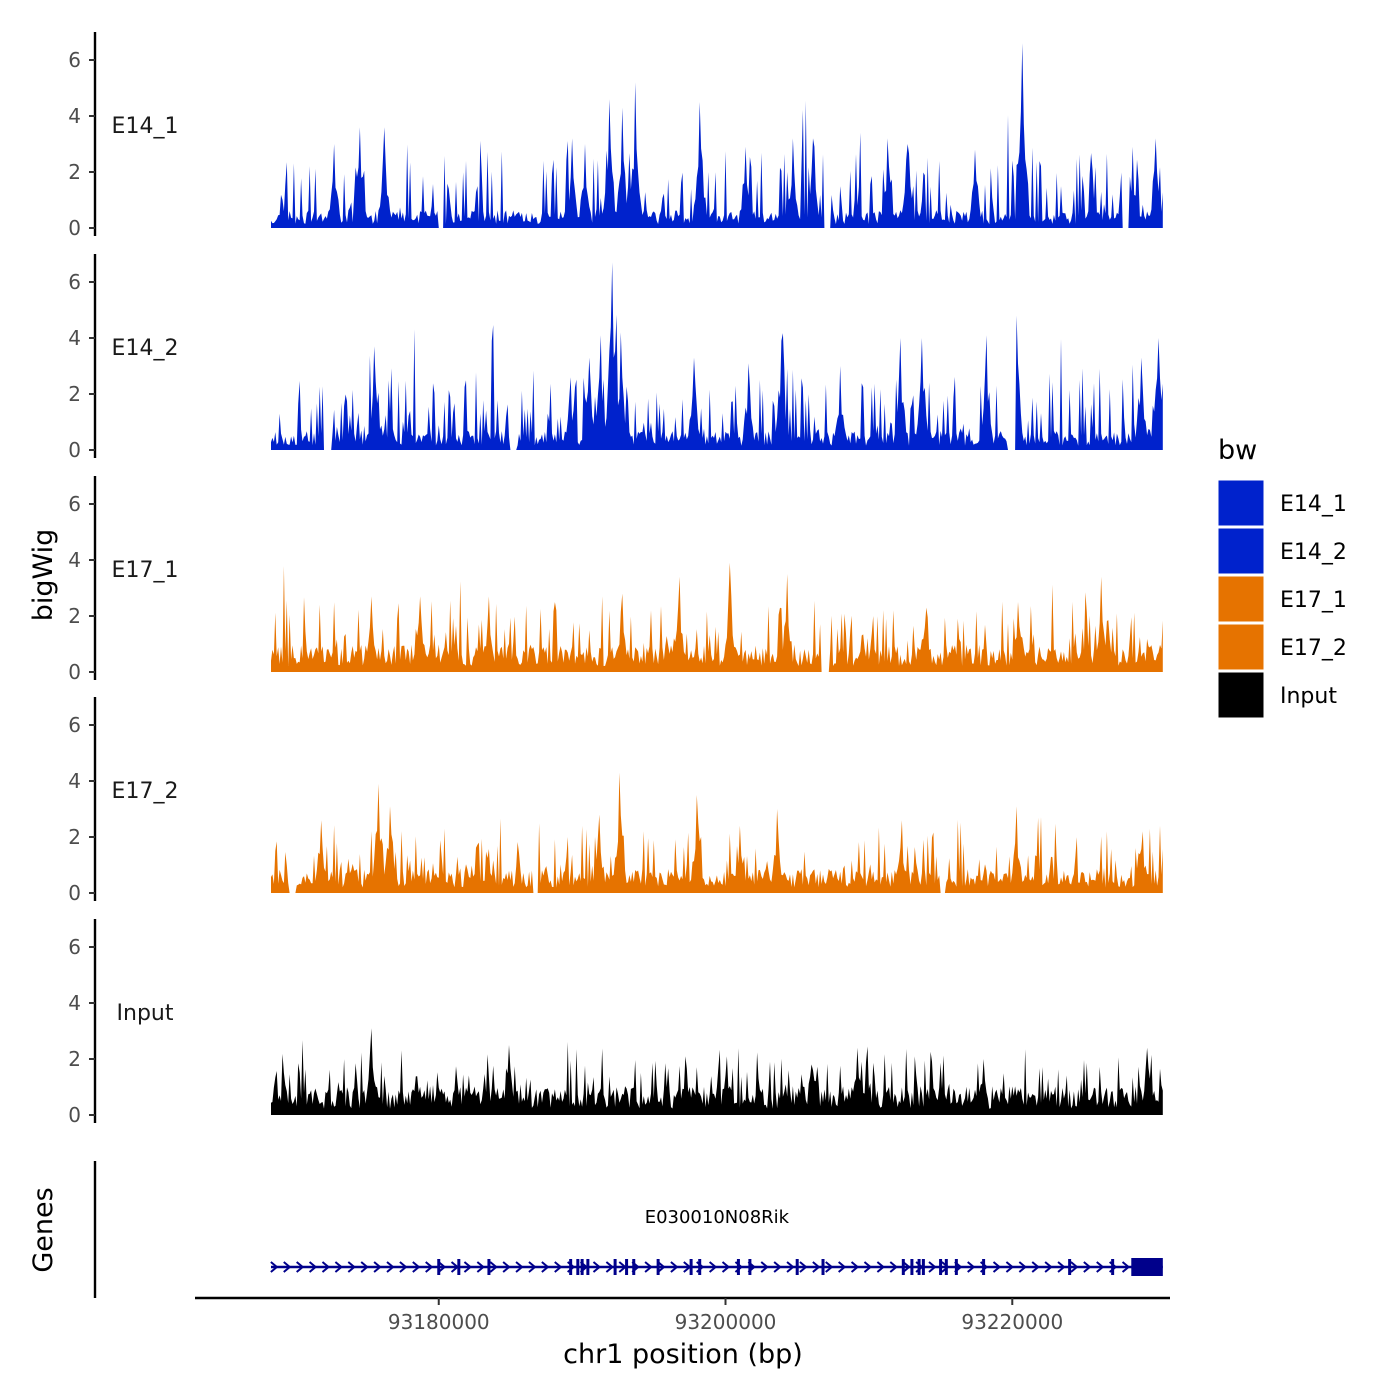  Describe the element at coordinates (145, 348) in the screenshot. I see `track-label: E14_2` at that location.